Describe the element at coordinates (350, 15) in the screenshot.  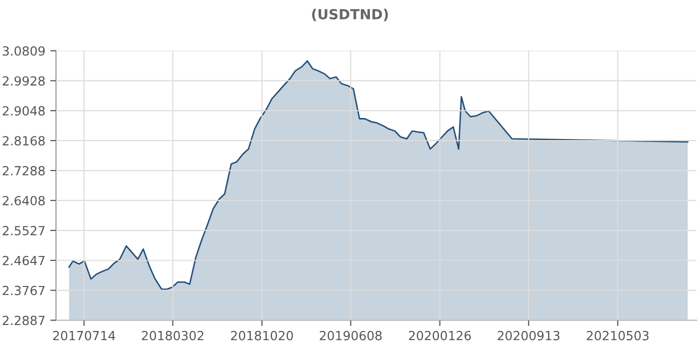
I see `chart-title: (USDTND)` at that location.